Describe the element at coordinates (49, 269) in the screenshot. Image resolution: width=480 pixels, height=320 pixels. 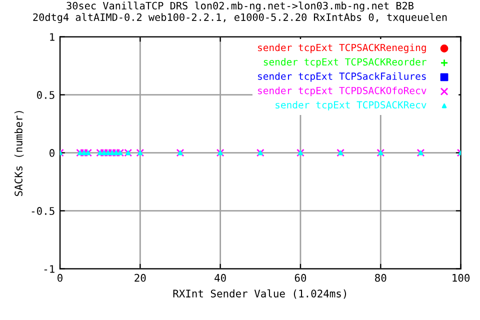
I see `y-tick-label: -1` at that location.